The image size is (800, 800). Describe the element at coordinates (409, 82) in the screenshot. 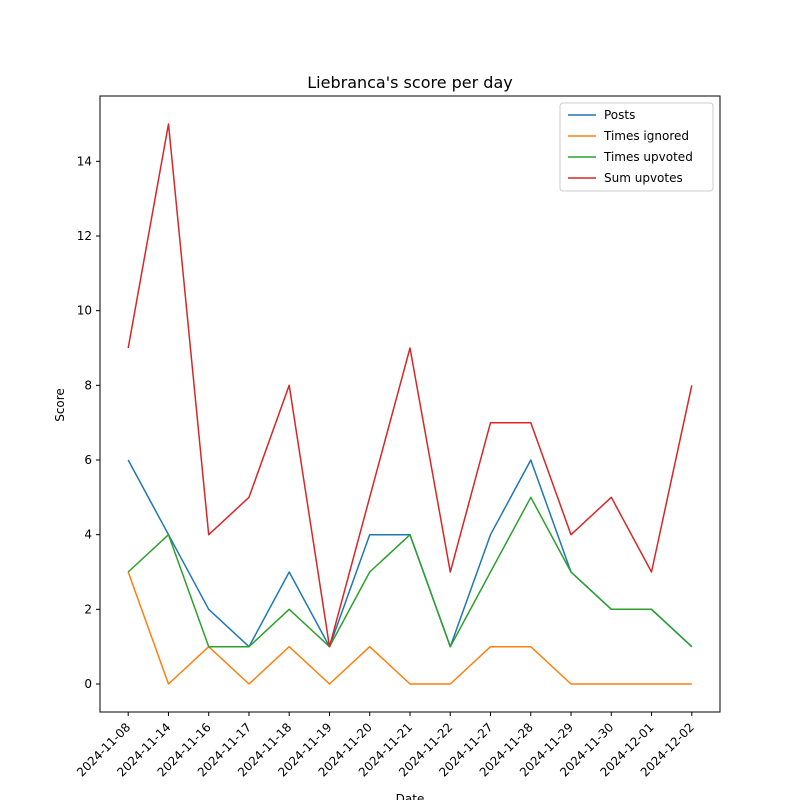

I see `chart-title: Liebranca's score per day` at that location.